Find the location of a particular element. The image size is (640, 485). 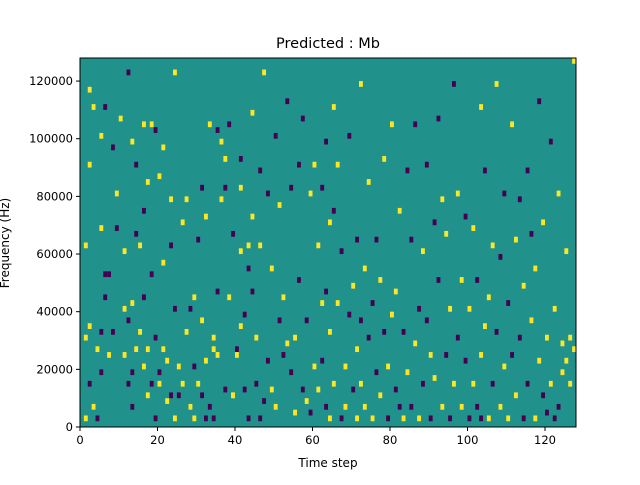

x-tick-label: 0 is located at coordinates (79, 440).